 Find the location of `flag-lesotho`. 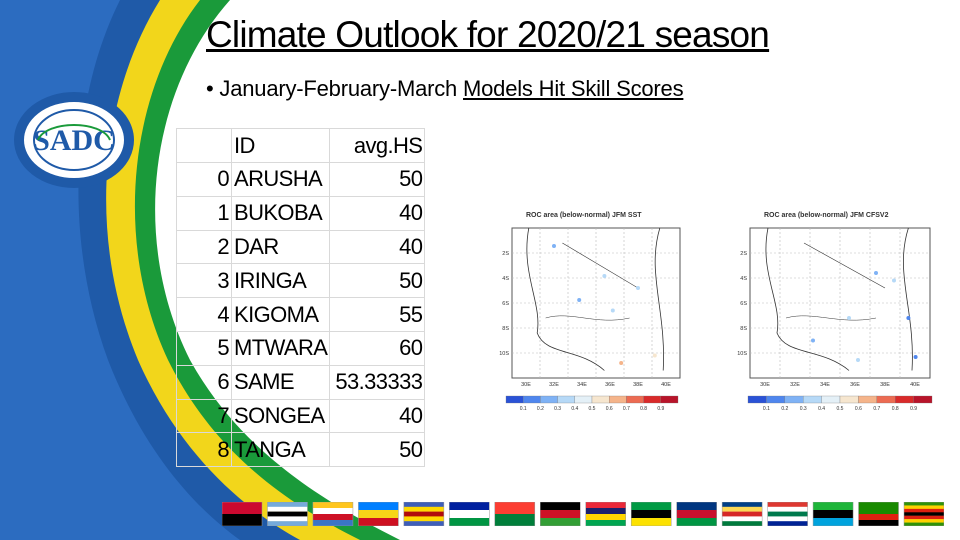

flag-lesotho is located at coordinates (469, 514).